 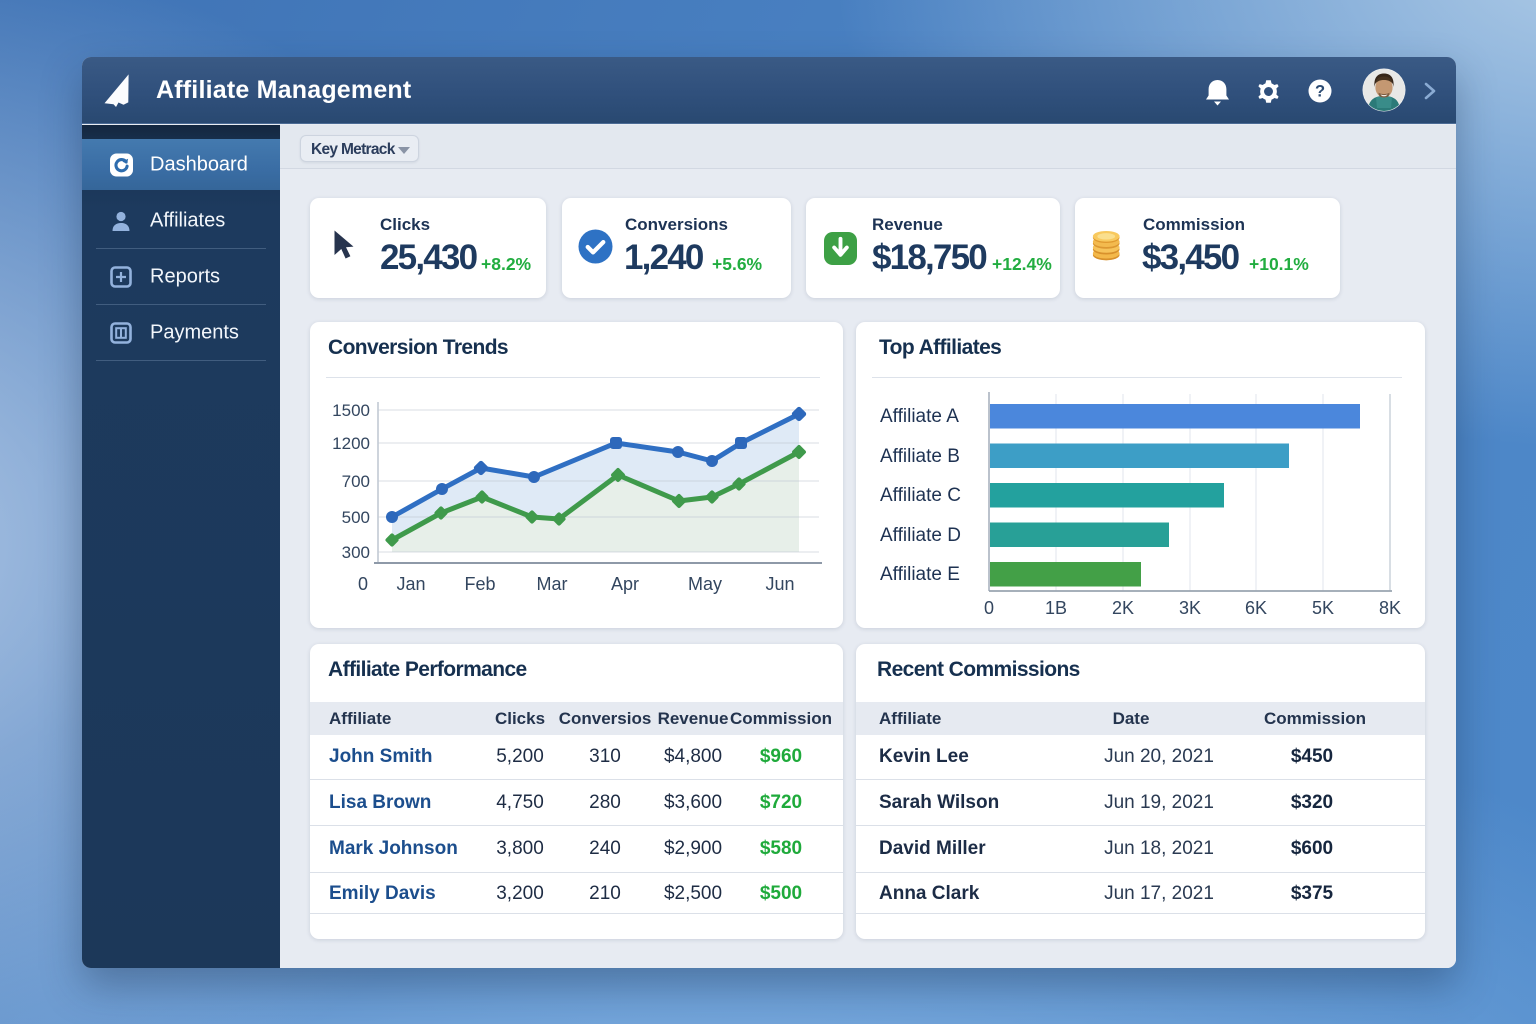 I want to click on svg-text: 3K, so click(x=1190, y=608).